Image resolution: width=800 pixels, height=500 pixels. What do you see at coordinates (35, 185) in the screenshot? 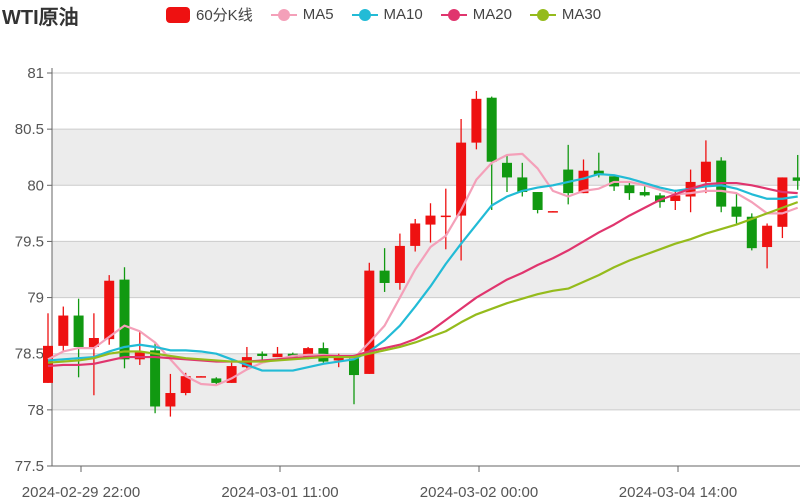
I see `y-tick-label: 80` at bounding box center [35, 185].